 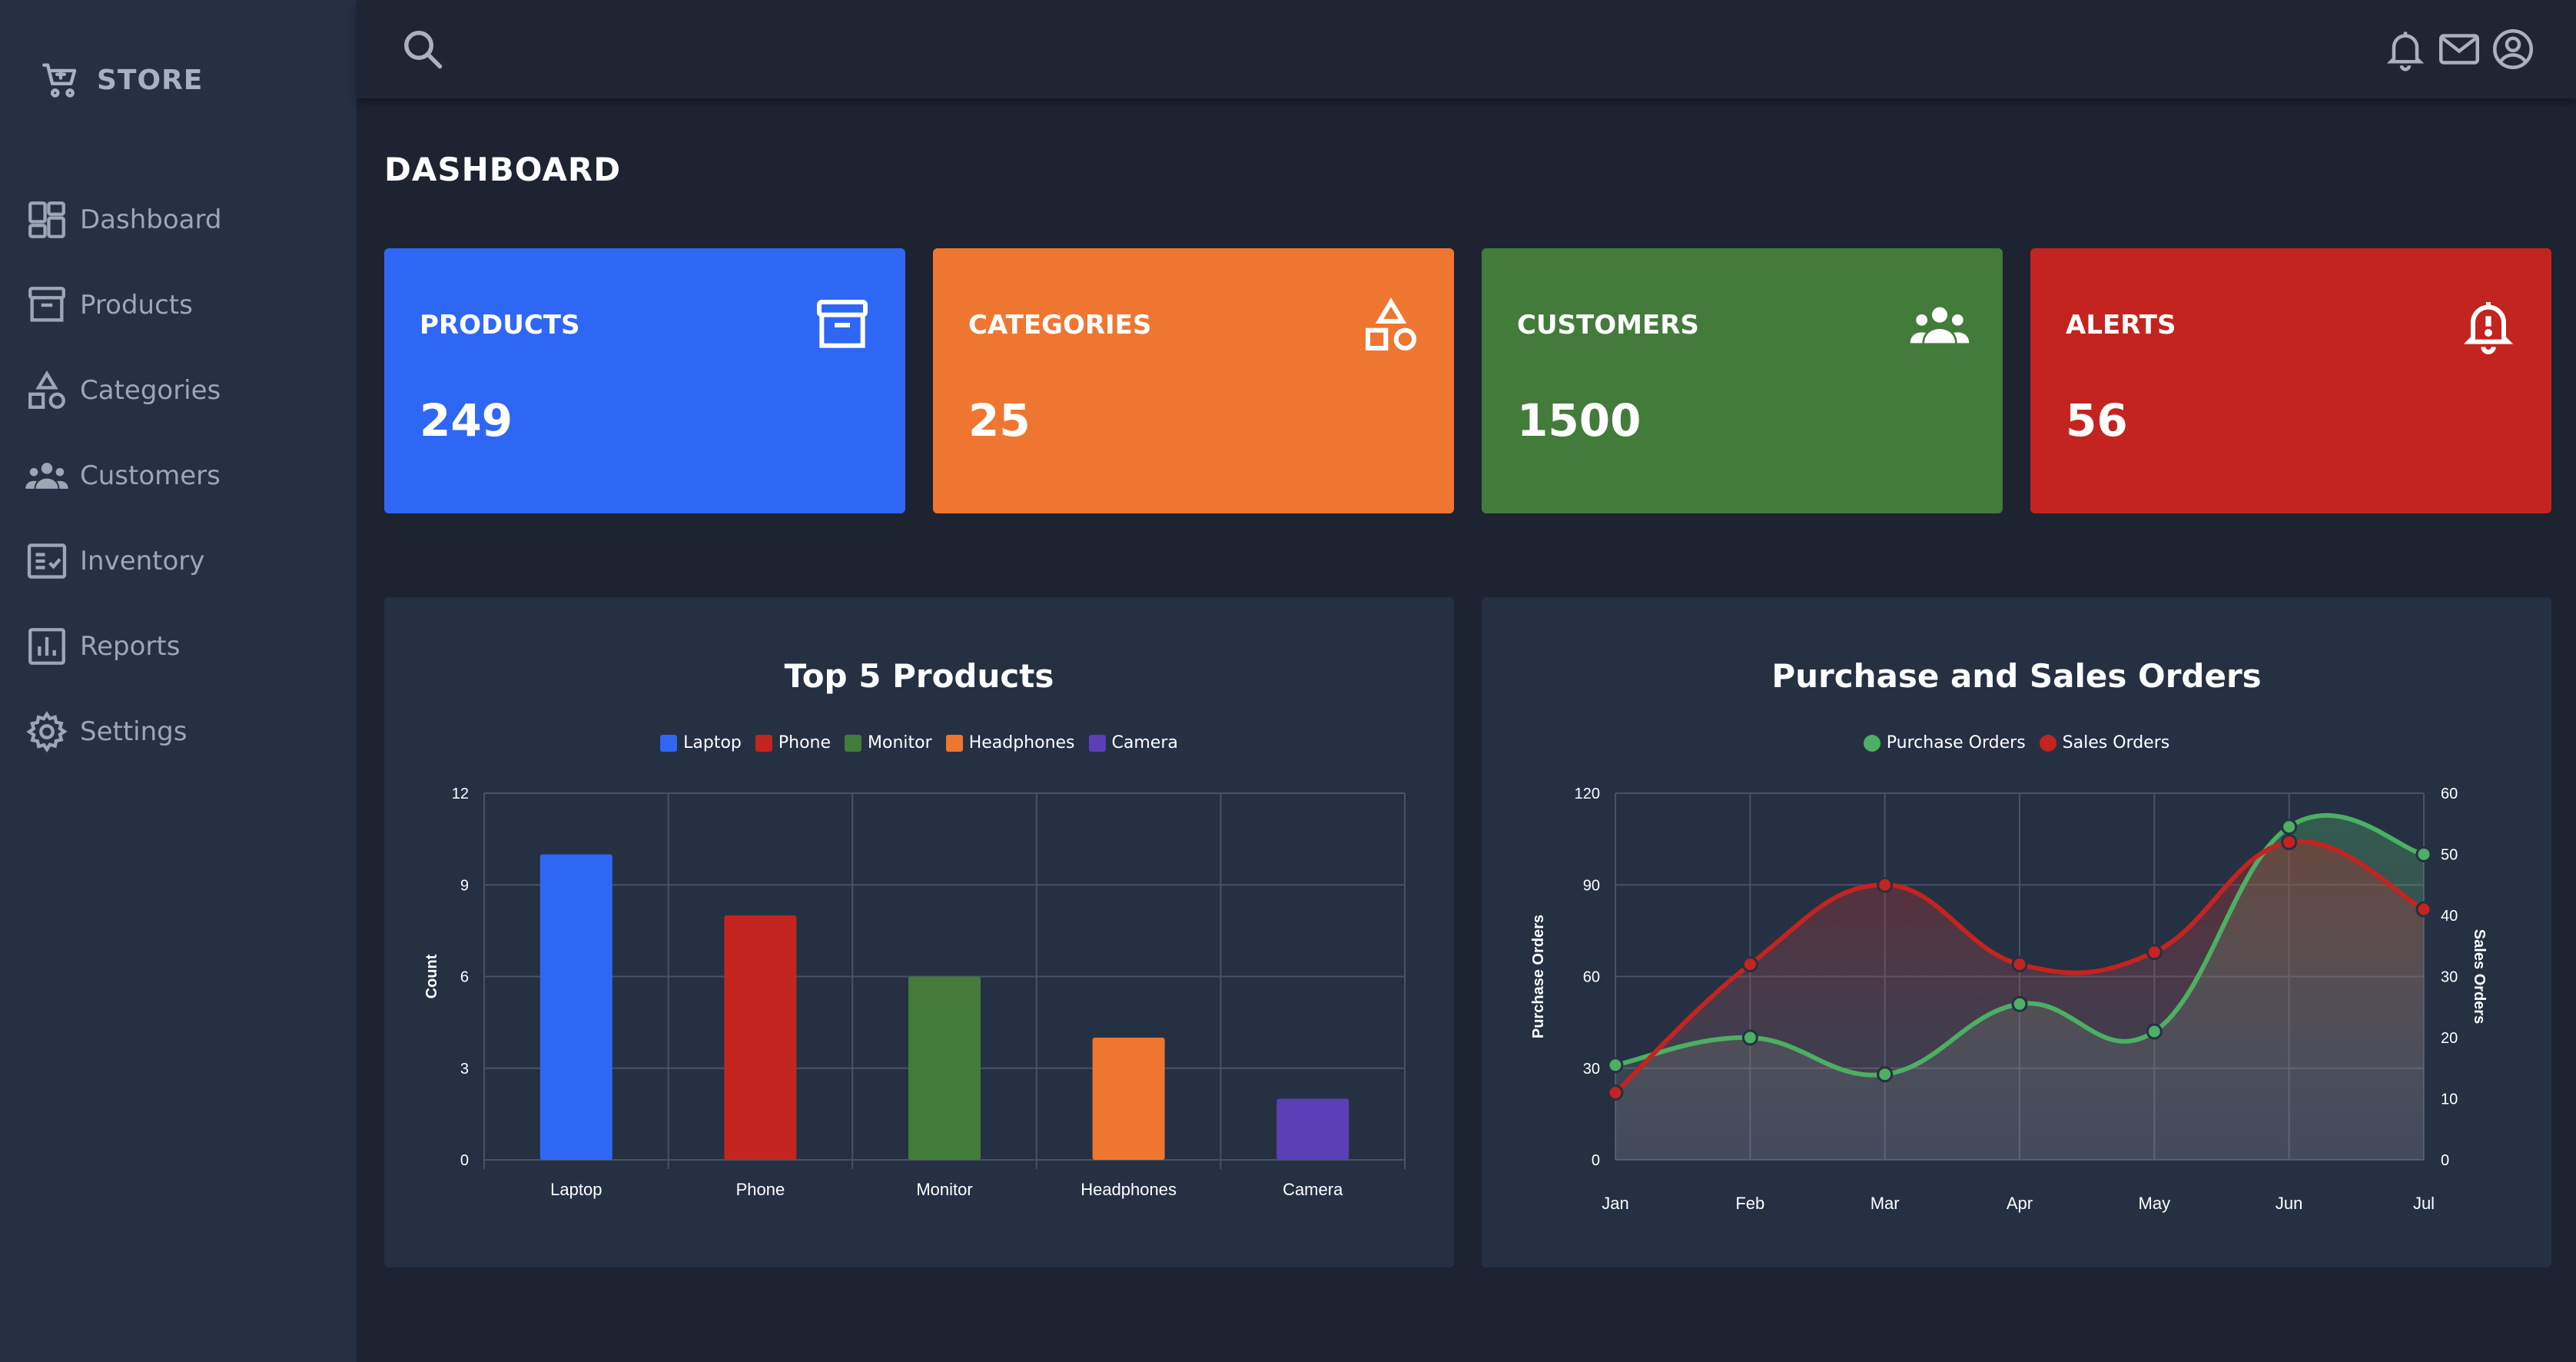 I want to click on card-products: PRODUCTS 249, so click(x=644, y=380).